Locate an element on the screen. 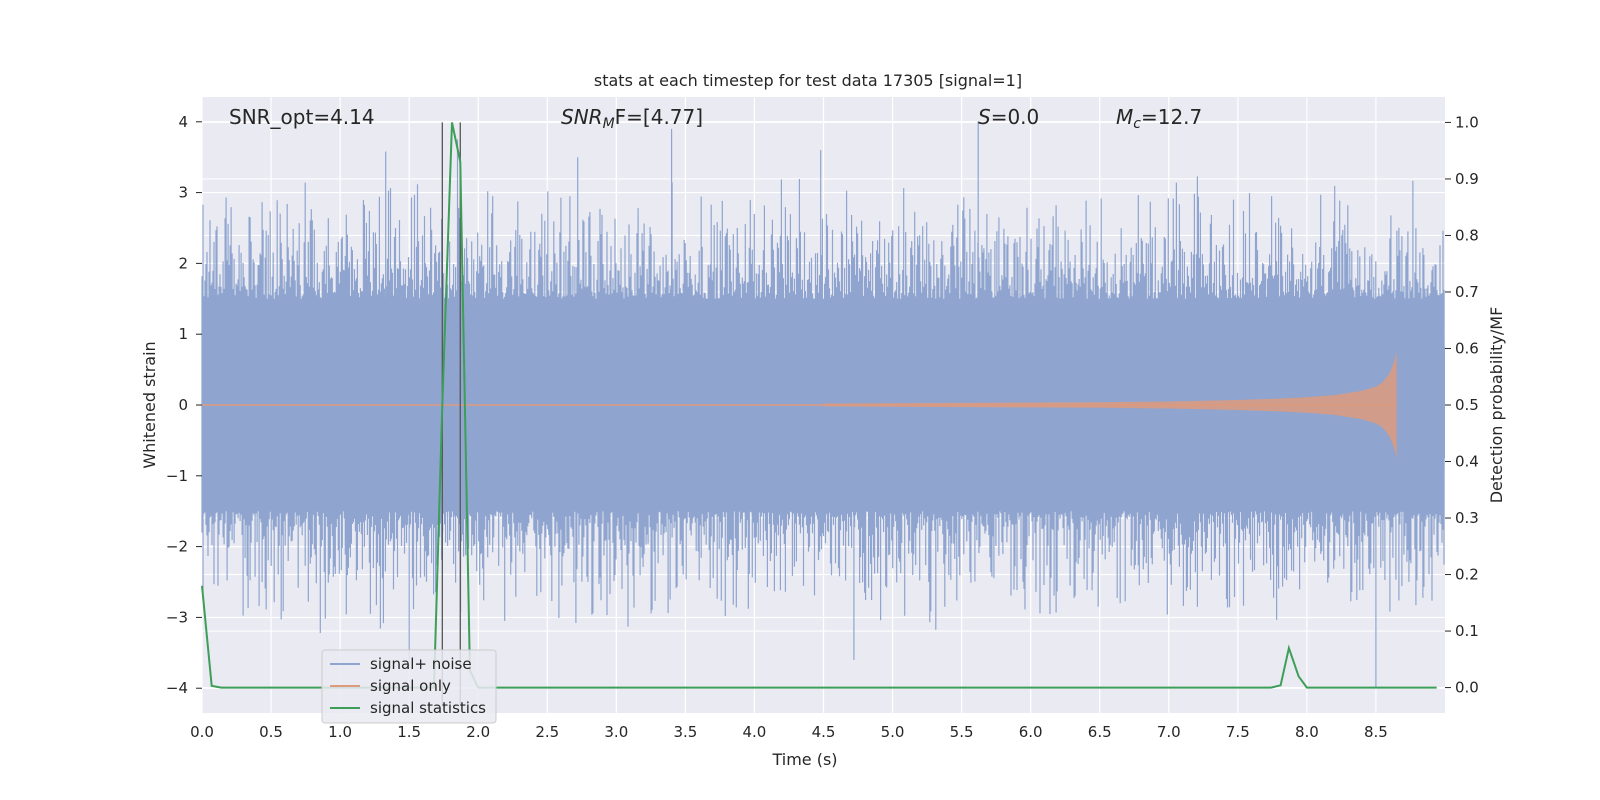 Image resolution: width=1600 pixels, height=800 pixels. y-tick-label: 1 is located at coordinates (183, 334).